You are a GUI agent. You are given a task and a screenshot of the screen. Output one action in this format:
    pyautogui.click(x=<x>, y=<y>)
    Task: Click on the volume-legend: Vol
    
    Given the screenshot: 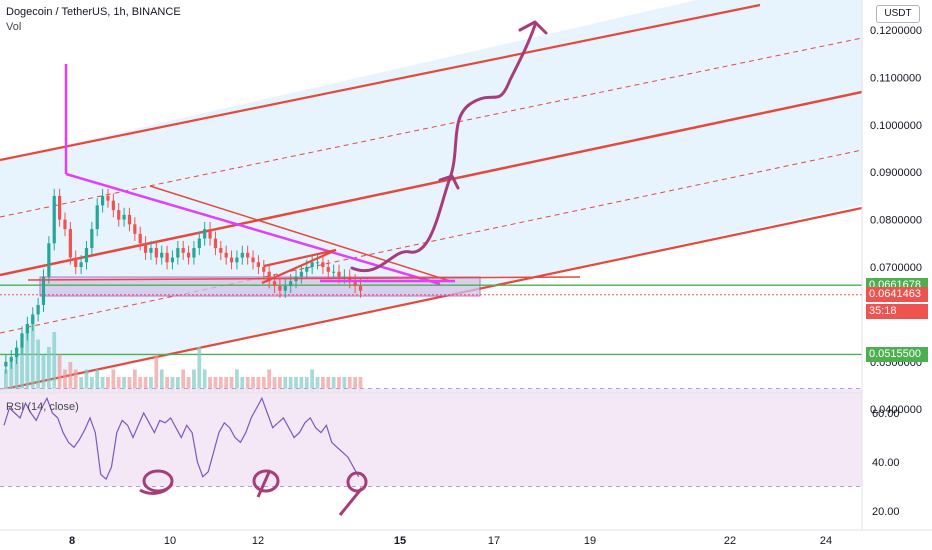 What is the action you would take?
    pyautogui.click(x=14, y=27)
    